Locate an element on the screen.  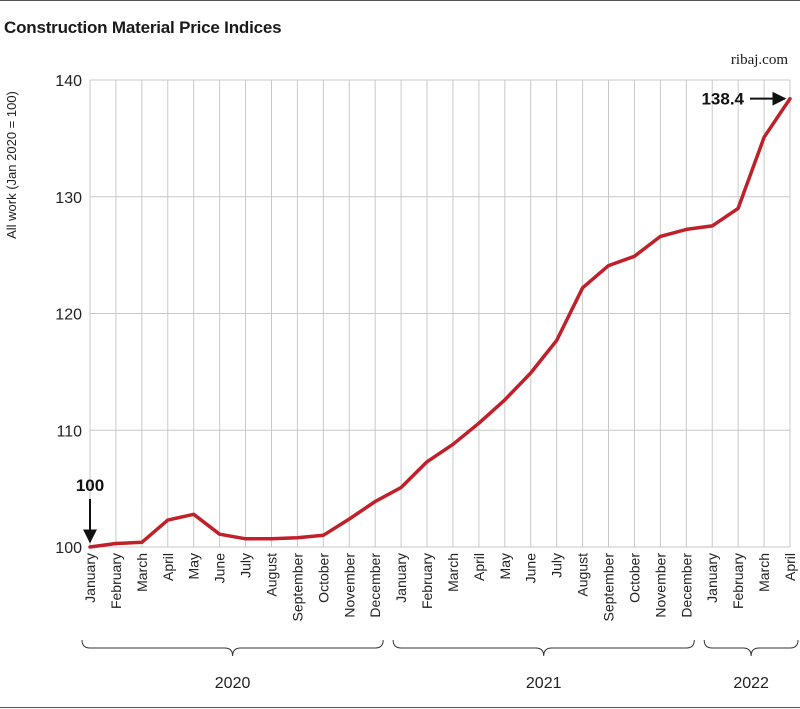
y-axis-label: All work (Jan 2020 = 100) is located at coordinates (11, 165).